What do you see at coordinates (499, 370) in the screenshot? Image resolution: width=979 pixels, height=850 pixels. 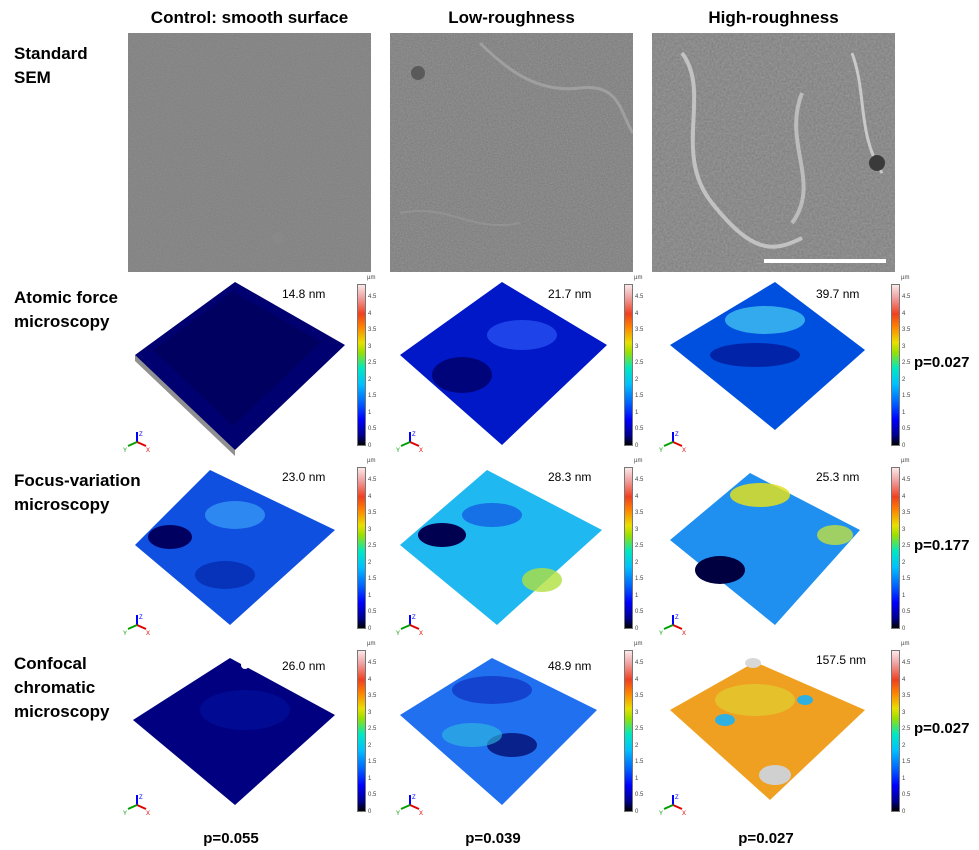 I see `afm-surface-low-roughness` at bounding box center [499, 370].